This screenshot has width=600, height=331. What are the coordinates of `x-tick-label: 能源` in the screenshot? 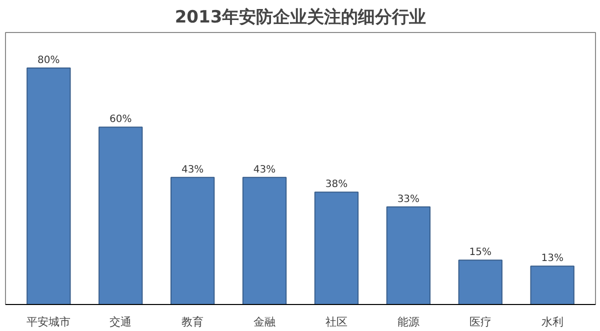 It's located at (408, 322).